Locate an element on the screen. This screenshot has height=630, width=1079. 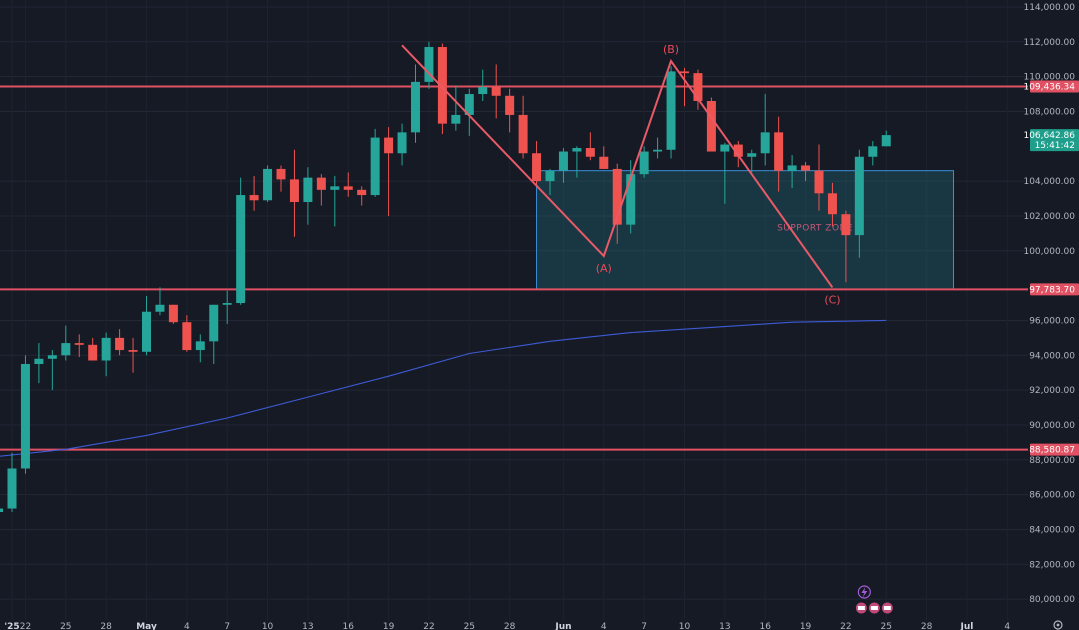
event-markers is located at coordinates (874, 608).